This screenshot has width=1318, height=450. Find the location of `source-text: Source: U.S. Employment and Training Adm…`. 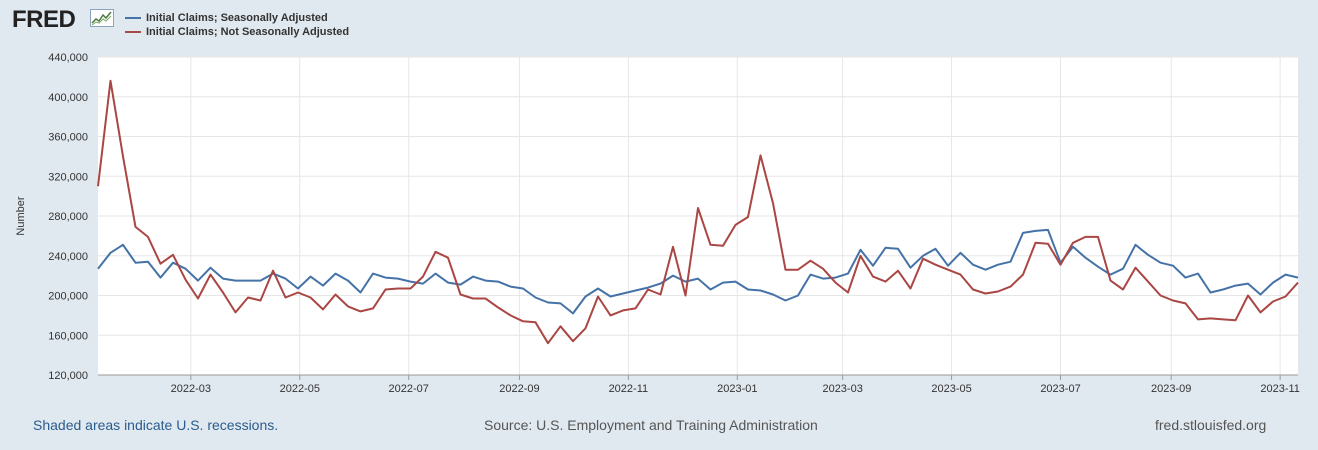

source-text: Source: U.S. Employment and Training Adm… is located at coordinates (651, 425).